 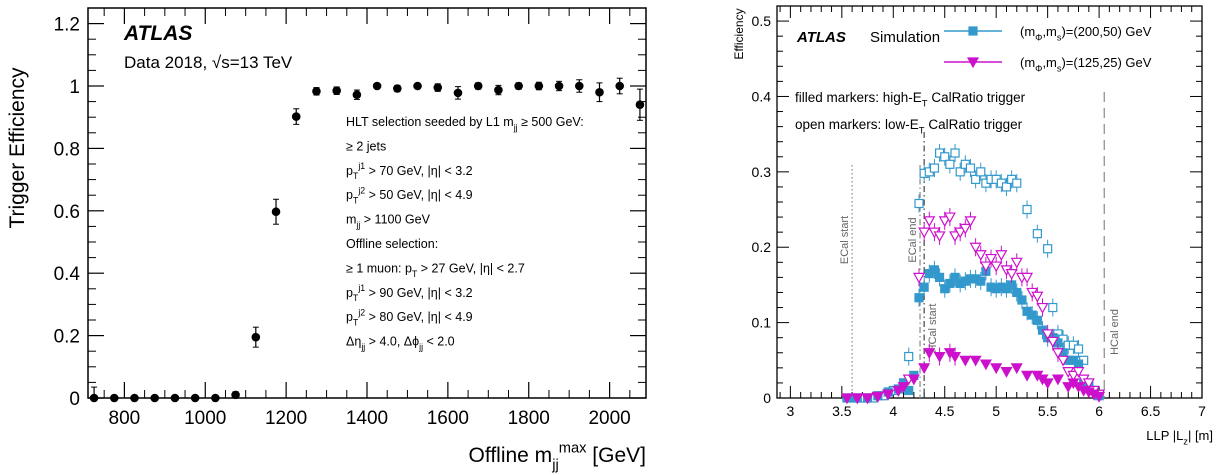 What do you see at coordinates (1202, 411) in the screenshot?
I see `x-tick-label: 7` at bounding box center [1202, 411].